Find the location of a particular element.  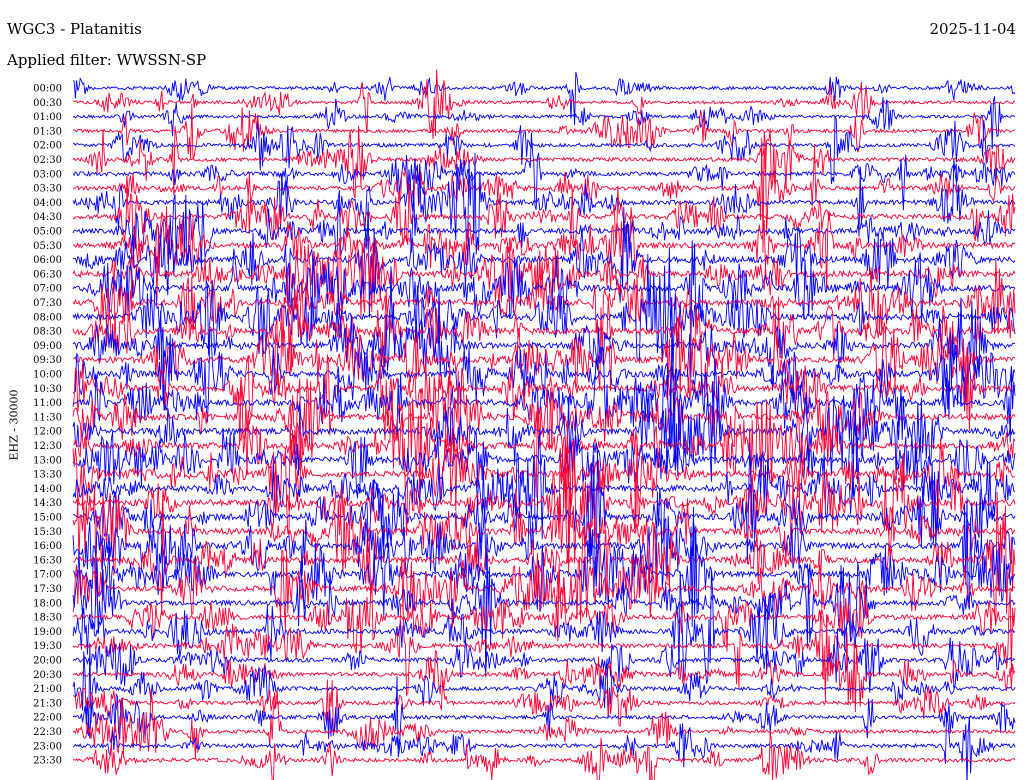

row-label-1200: 12:00 is located at coordinates (47, 432).